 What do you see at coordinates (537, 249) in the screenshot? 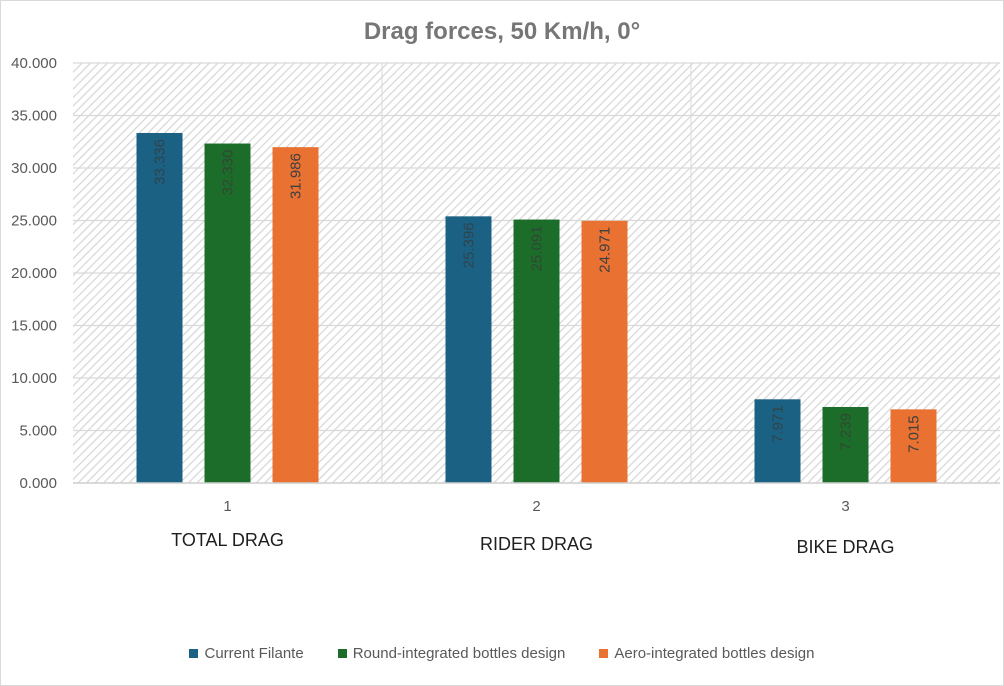
I see `data-label: 25.091` at bounding box center [537, 249].